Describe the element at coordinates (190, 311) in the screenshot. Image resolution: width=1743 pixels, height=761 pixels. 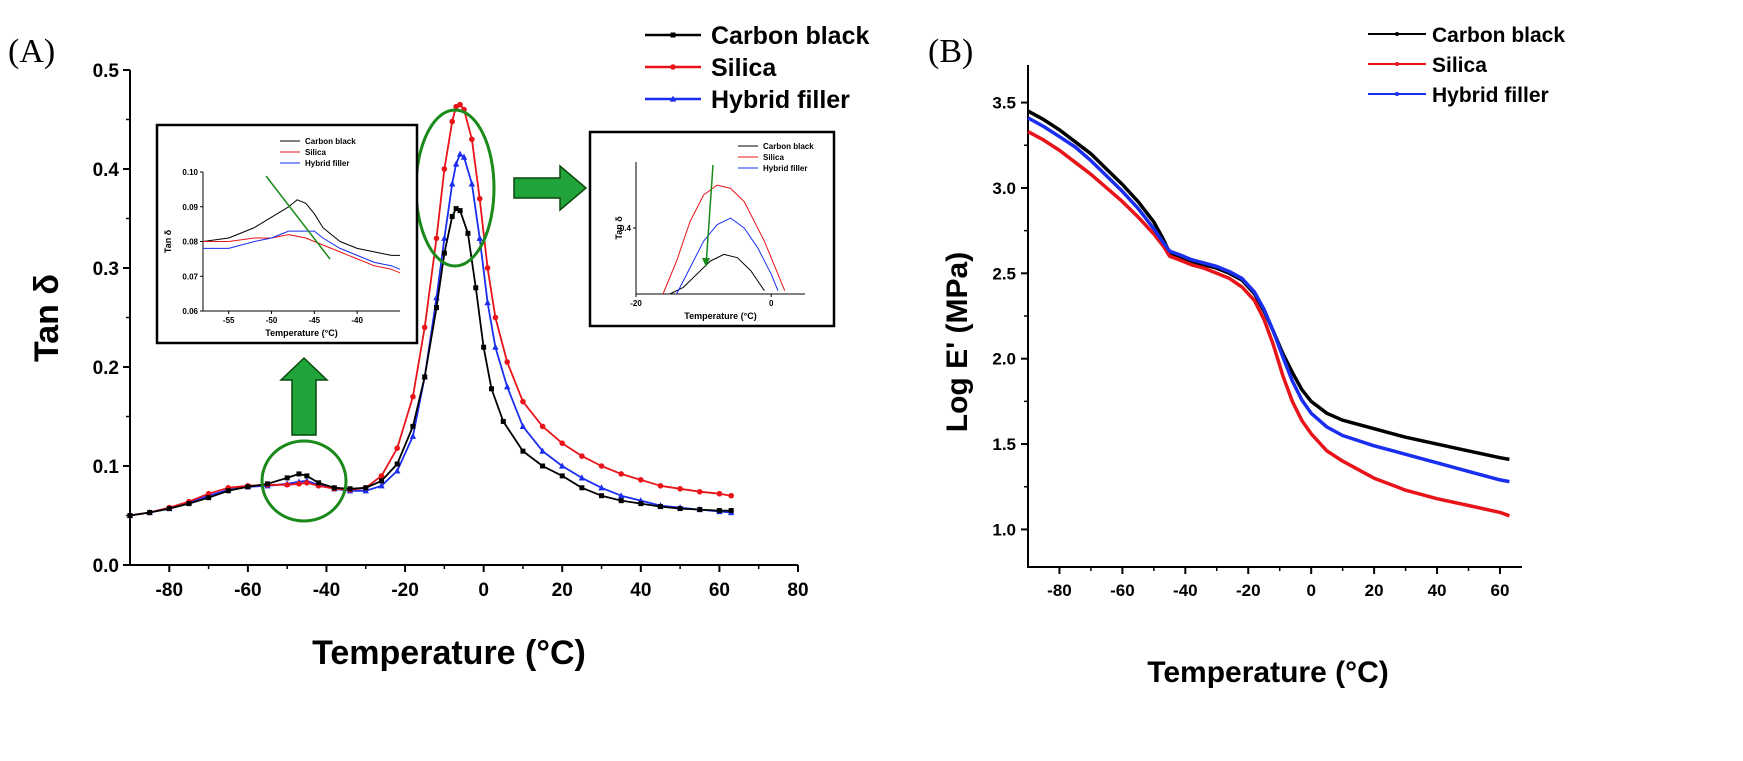
I see `inset-left-ytick-label-0: 0.06` at that location.